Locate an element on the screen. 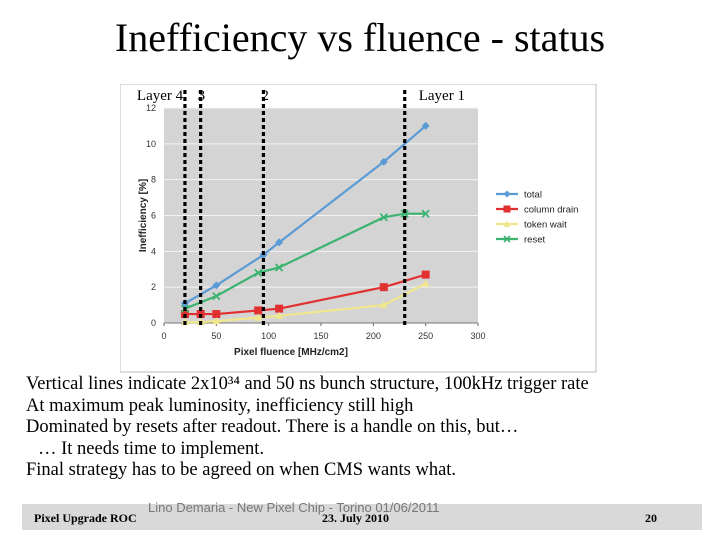 The width and height of the screenshot is (720, 540). x-tick-label: 300 is located at coordinates (477, 336).